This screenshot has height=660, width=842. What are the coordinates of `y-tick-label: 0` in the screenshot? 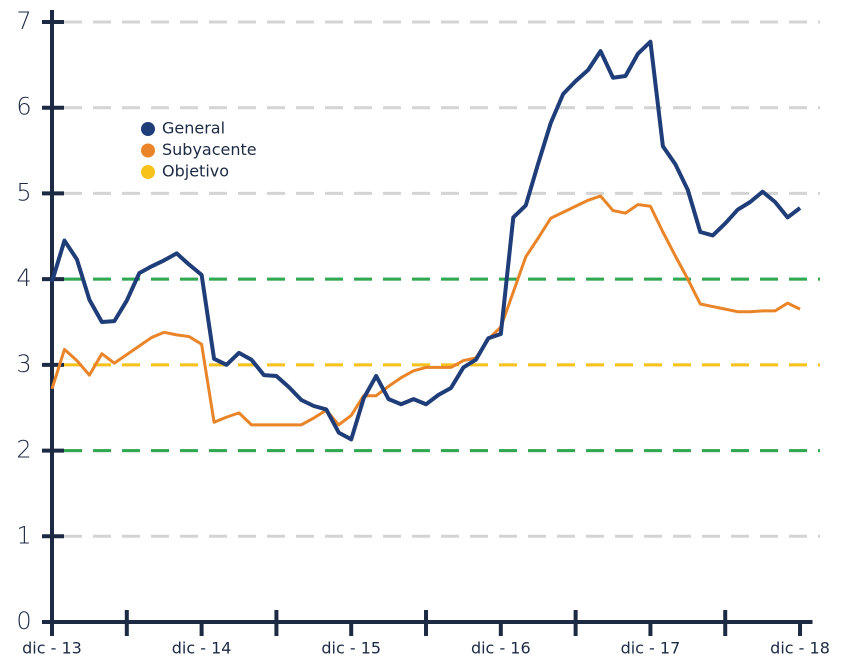 It's located at (23, 621).